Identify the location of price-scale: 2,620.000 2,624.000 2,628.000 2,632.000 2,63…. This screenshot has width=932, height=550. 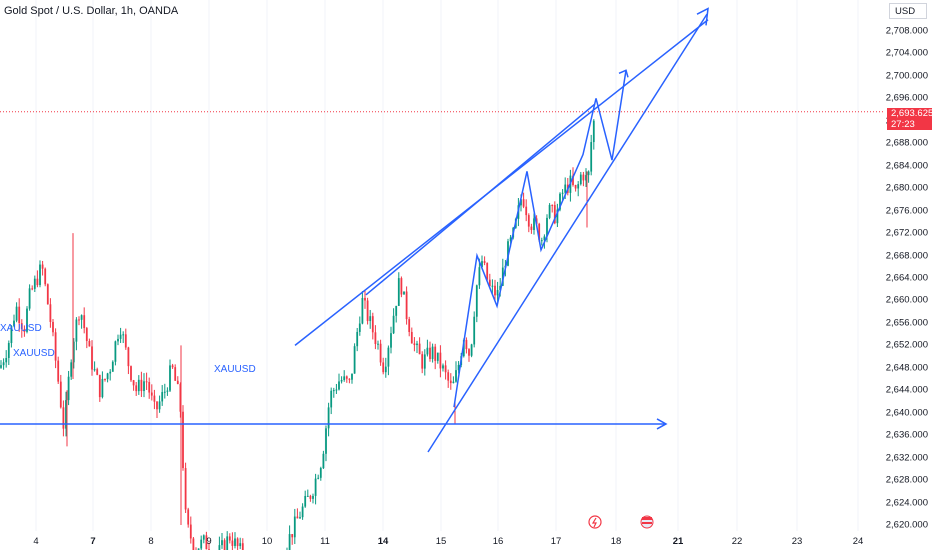
(908, 275).